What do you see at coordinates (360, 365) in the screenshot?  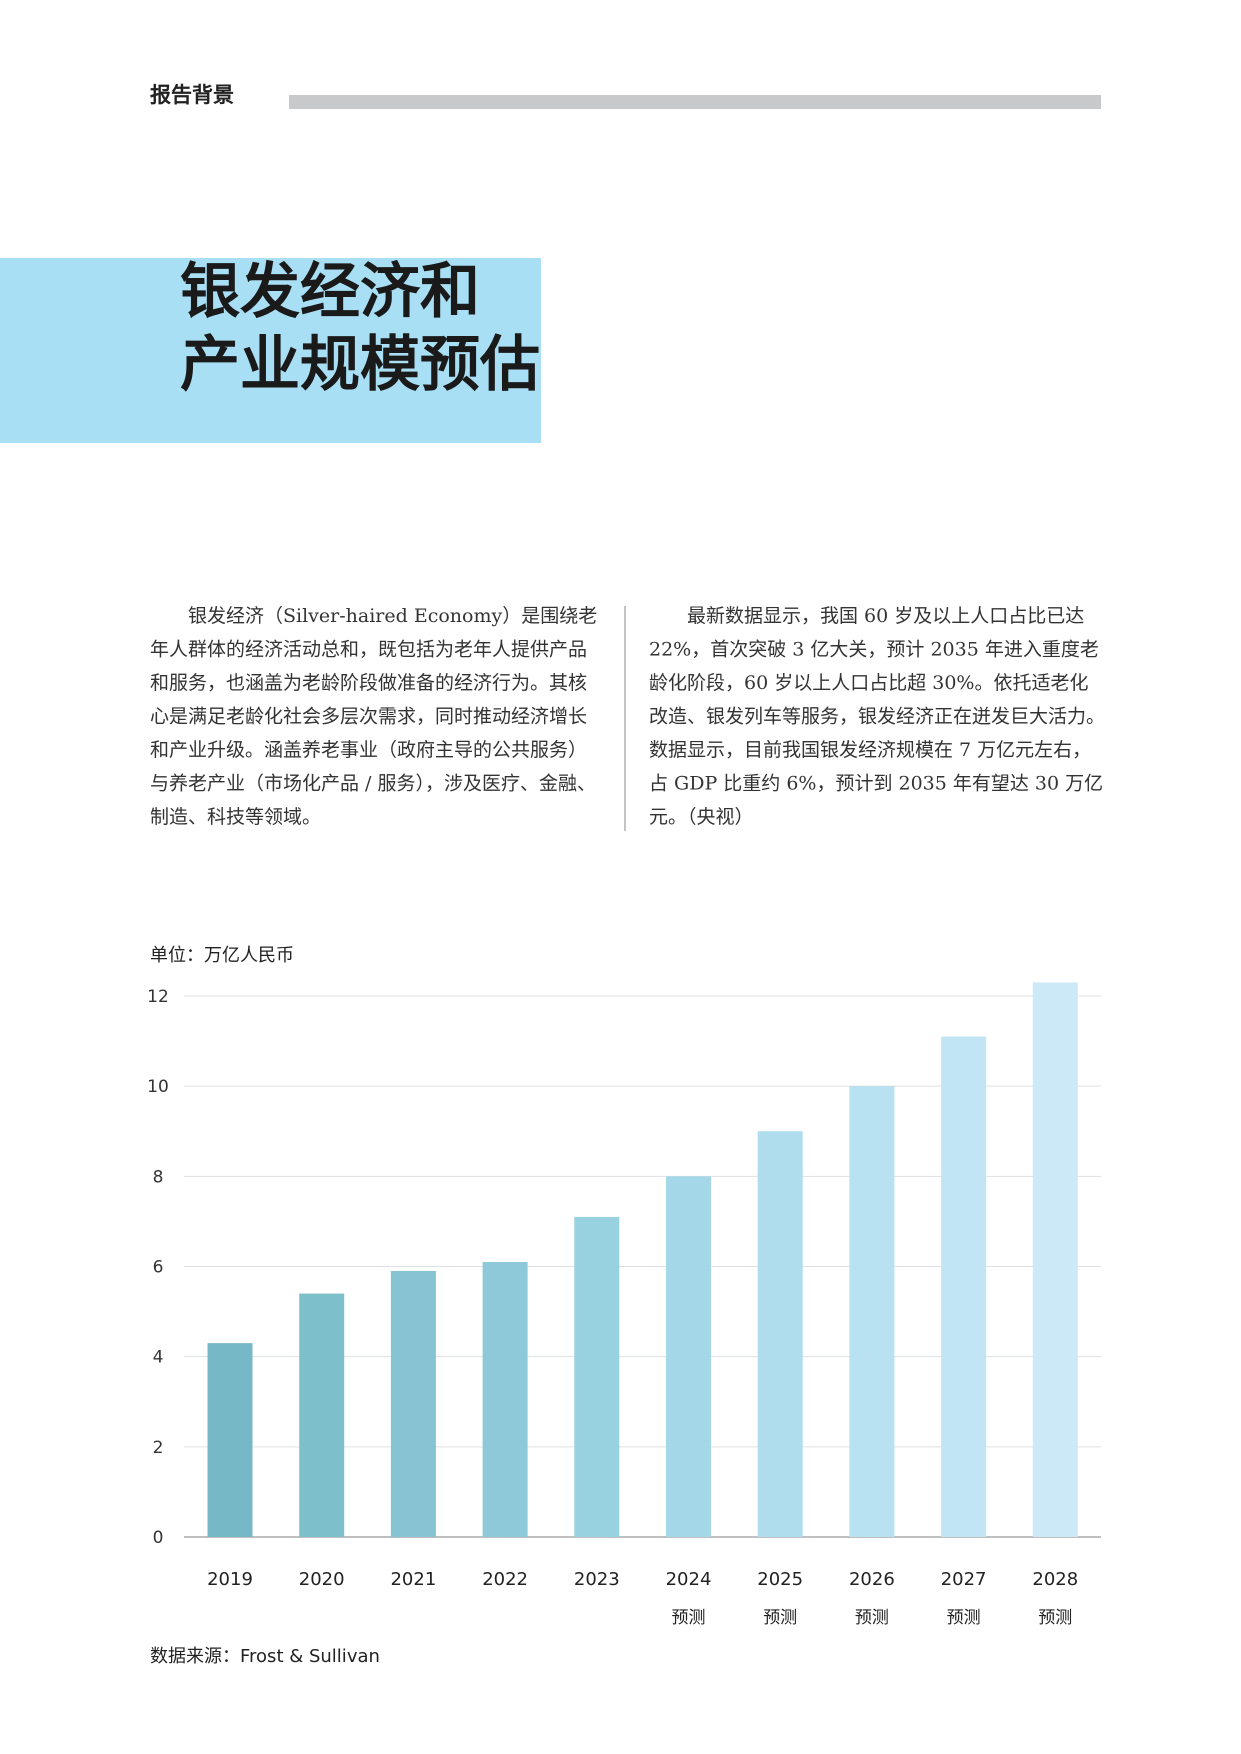 I see `title-line: 产业规模预估` at bounding box center [360, 365].